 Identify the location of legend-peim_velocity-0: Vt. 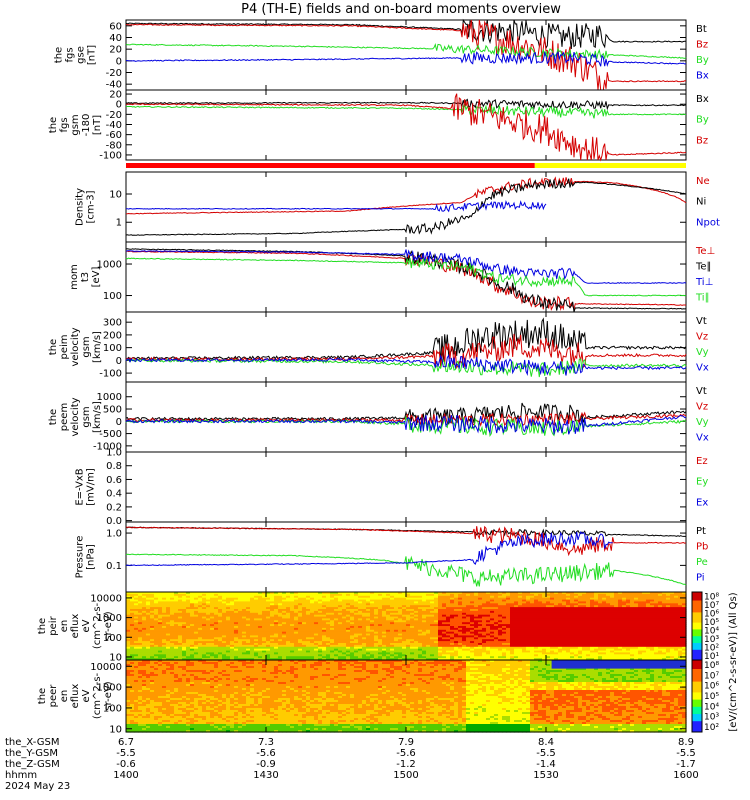
(701, 321).